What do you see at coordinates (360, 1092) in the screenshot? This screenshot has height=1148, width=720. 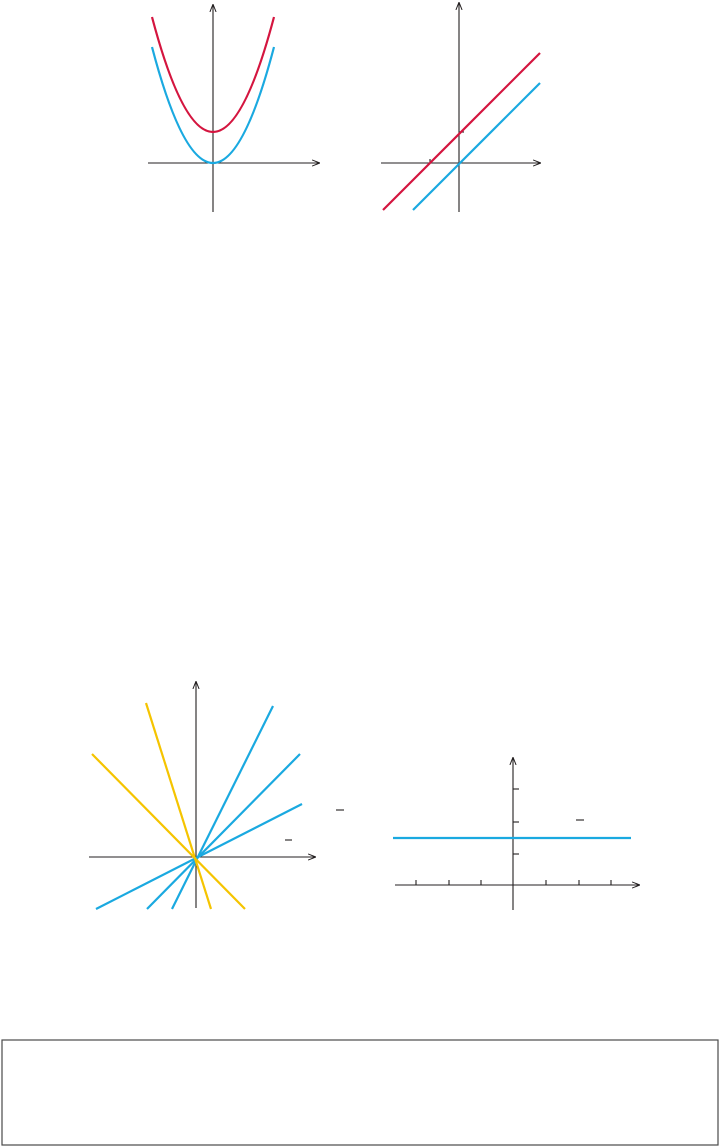 I see `note-box` at bounding box center [360, 1092].